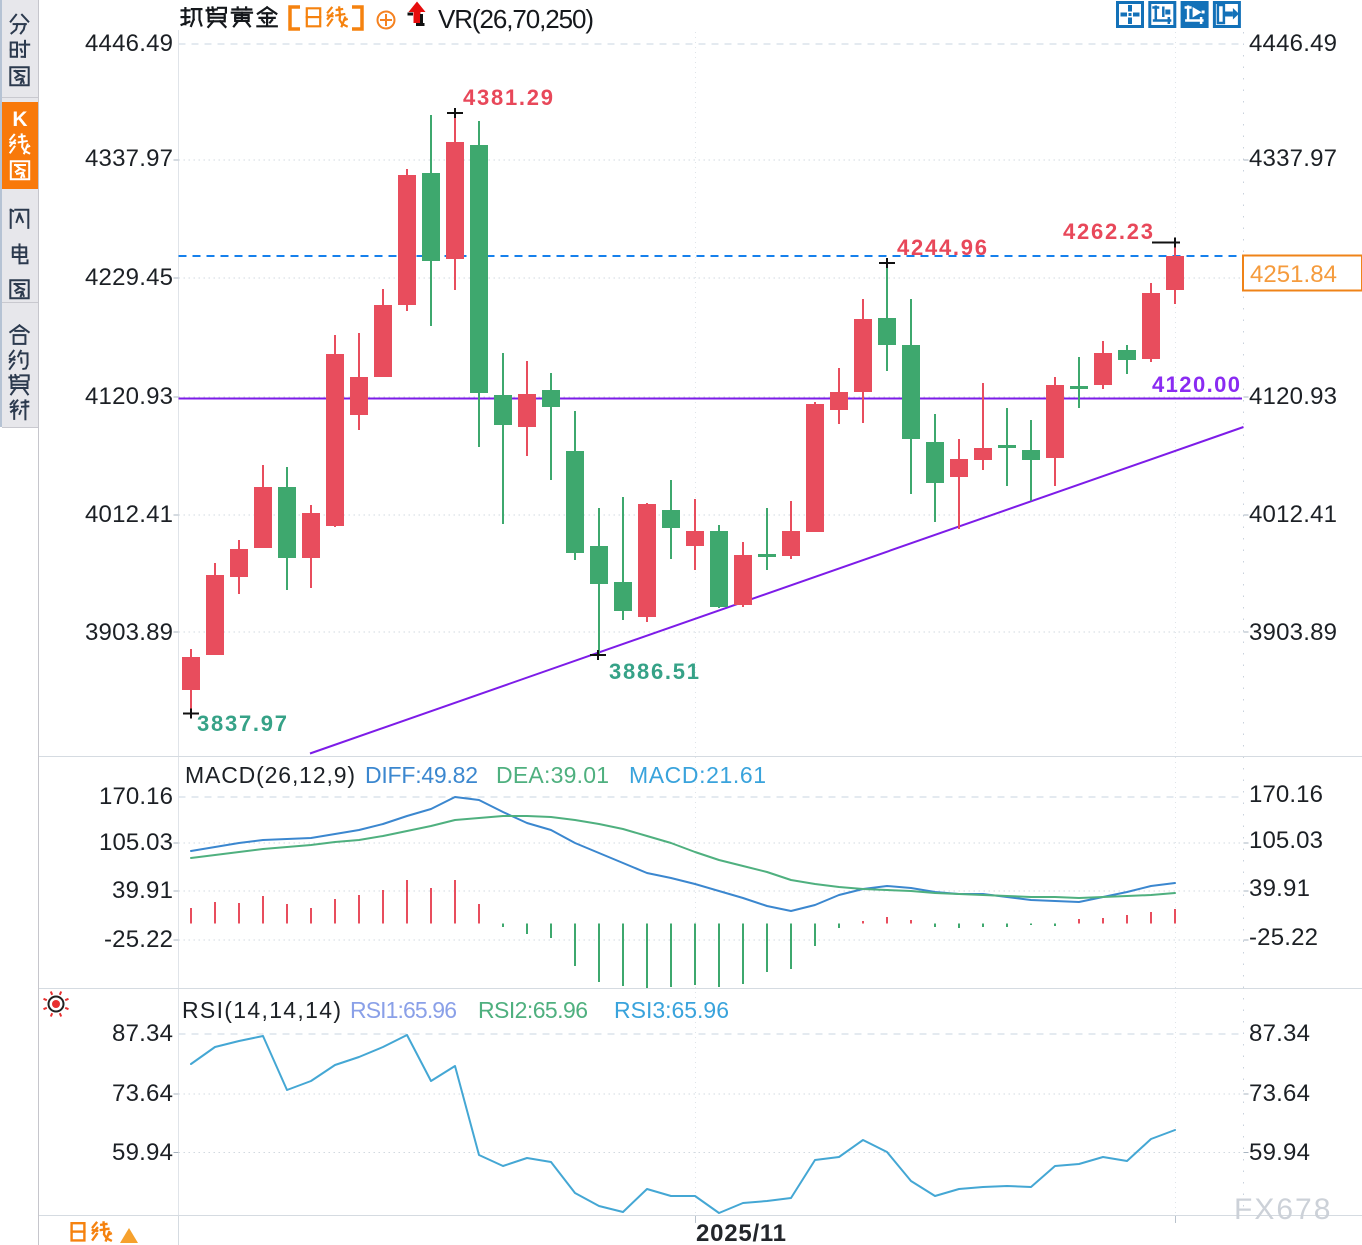 This screenshot has height=1245, width=1362. What do you see at coordinates (697, 775) in the screenshot?
I see `svg-text: MACD:21.61` at bounding box center [697, 775].